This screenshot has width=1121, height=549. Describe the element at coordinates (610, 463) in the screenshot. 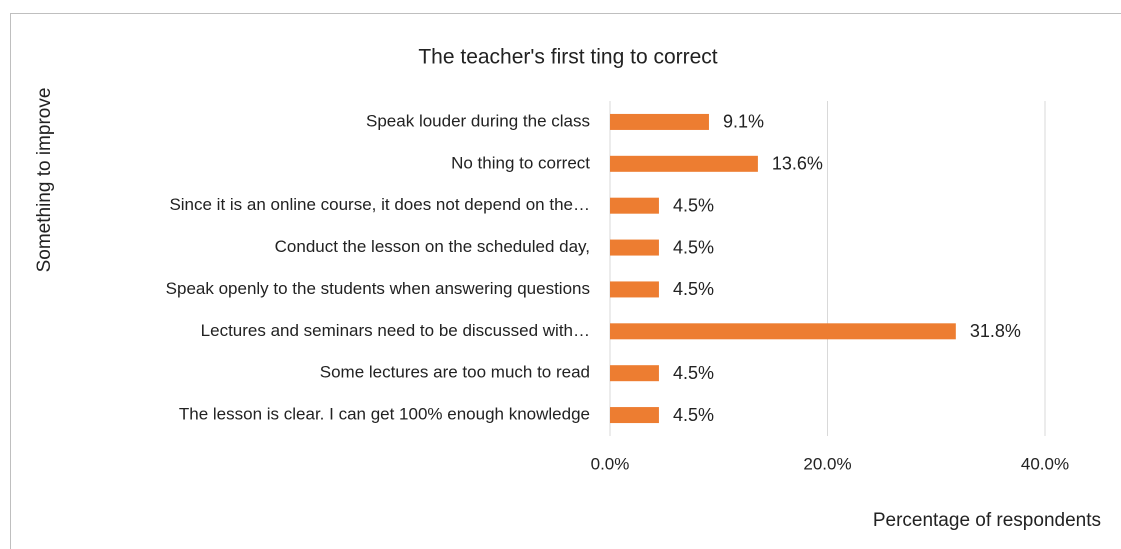

I see `x-tick-label: 0.0%` at that location.